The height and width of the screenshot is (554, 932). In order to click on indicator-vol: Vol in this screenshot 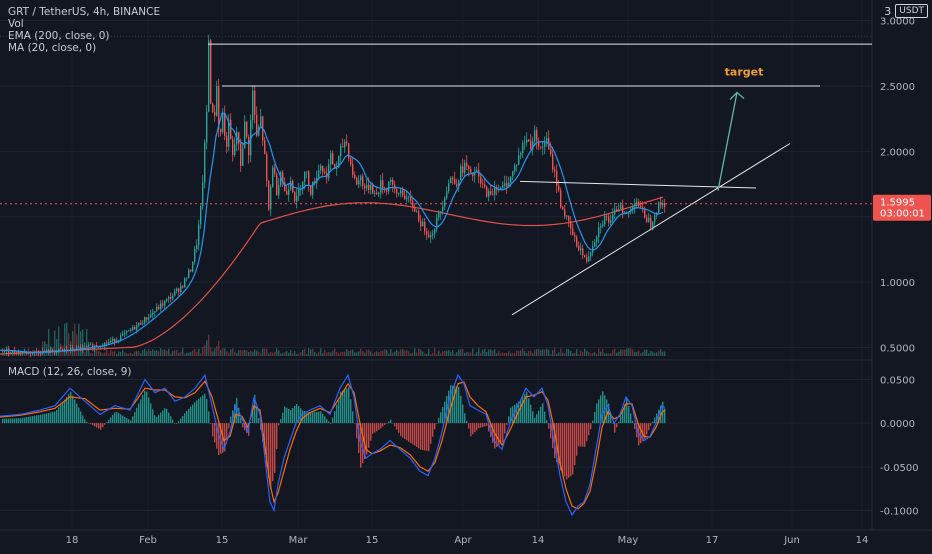, I will do `click(16, 24)`.